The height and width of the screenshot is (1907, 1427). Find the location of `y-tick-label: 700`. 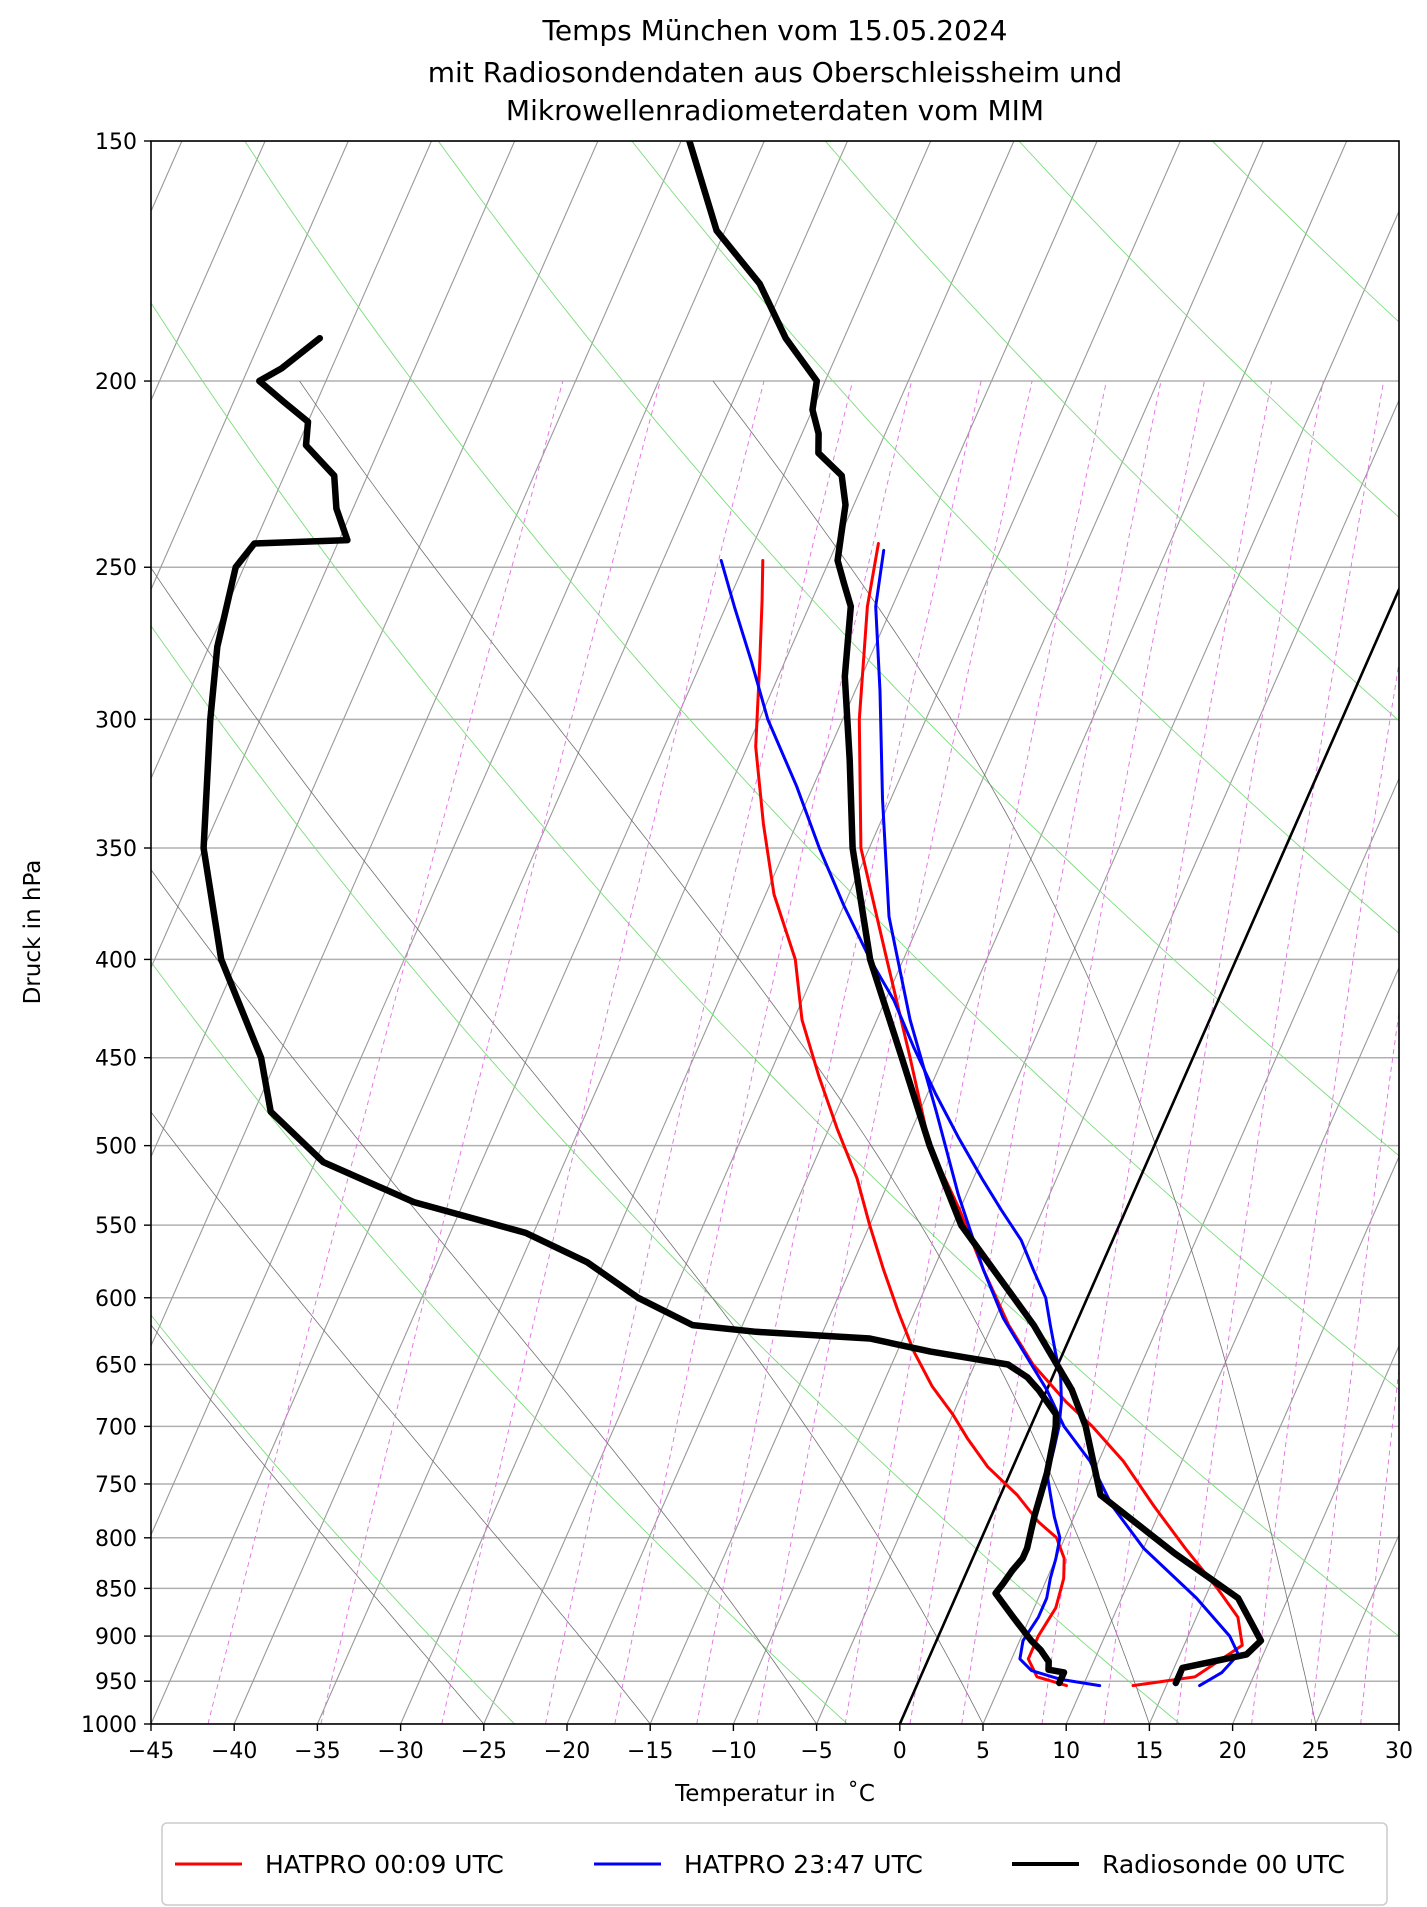

y-tick-label: 700 is located at coordinates (116, 1427).